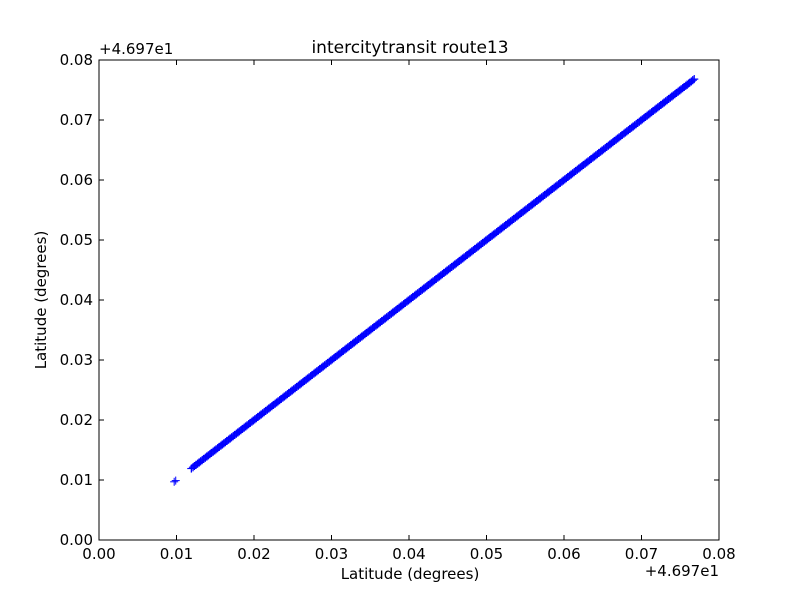 Image resolution: width=800 pixels, height=600 pixels. I want to click on x-tick-label: 0.05, so click(486, 554).